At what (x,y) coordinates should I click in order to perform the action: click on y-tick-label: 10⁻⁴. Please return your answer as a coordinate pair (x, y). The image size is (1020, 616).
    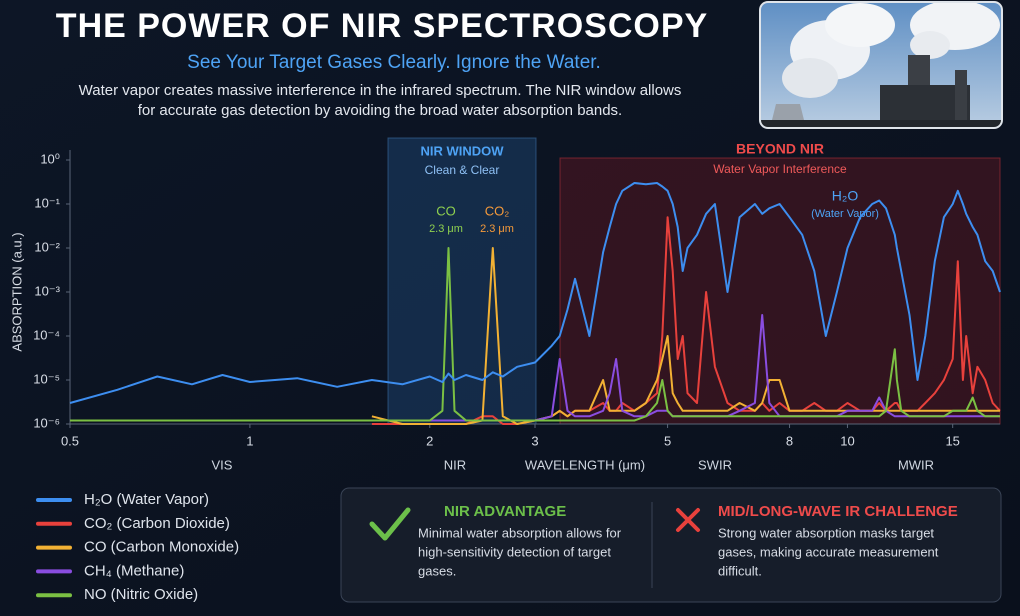
    Looking at the image, I should click on (46, 334).